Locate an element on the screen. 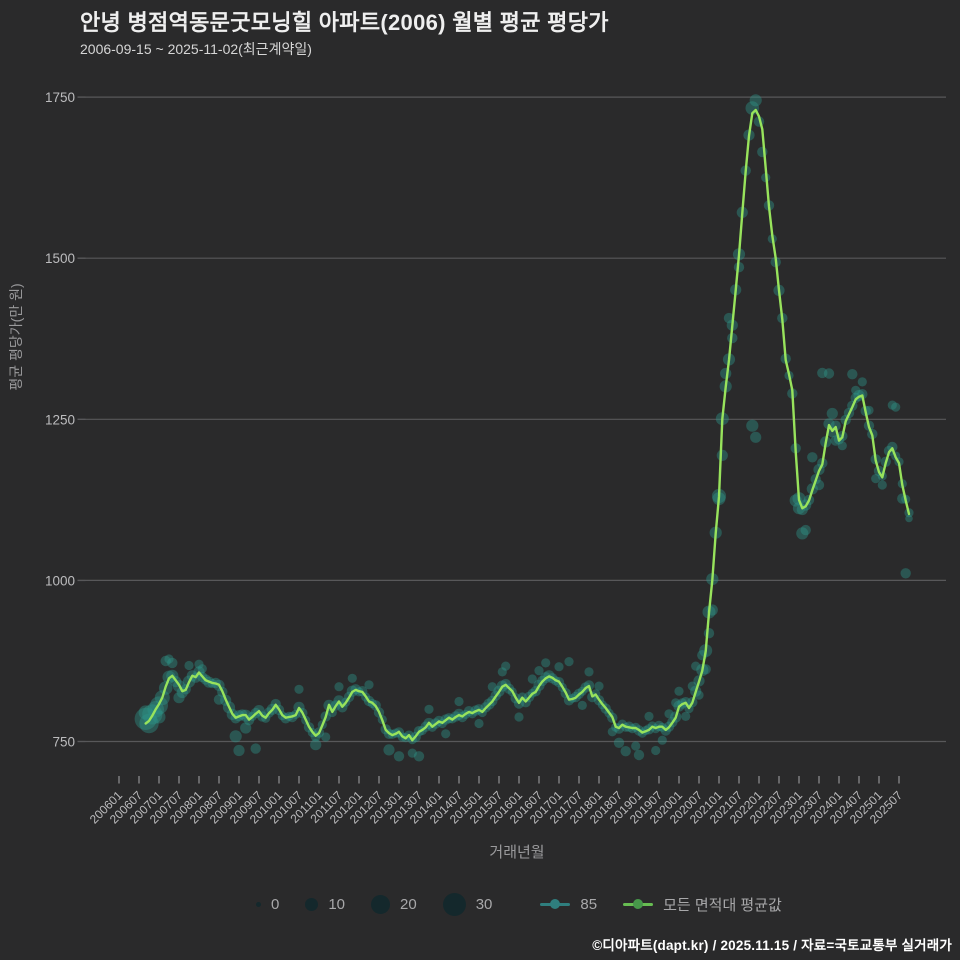  legend-size-10: 10 is located at coordinates (325, 904).